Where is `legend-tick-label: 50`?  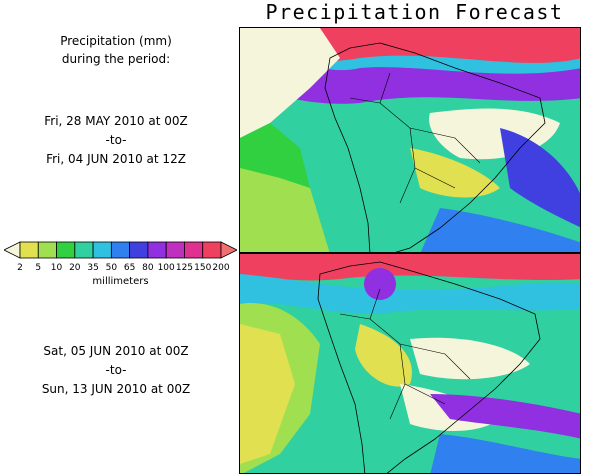 legend-tick-label: 50 is located at coordinates (111, 268).